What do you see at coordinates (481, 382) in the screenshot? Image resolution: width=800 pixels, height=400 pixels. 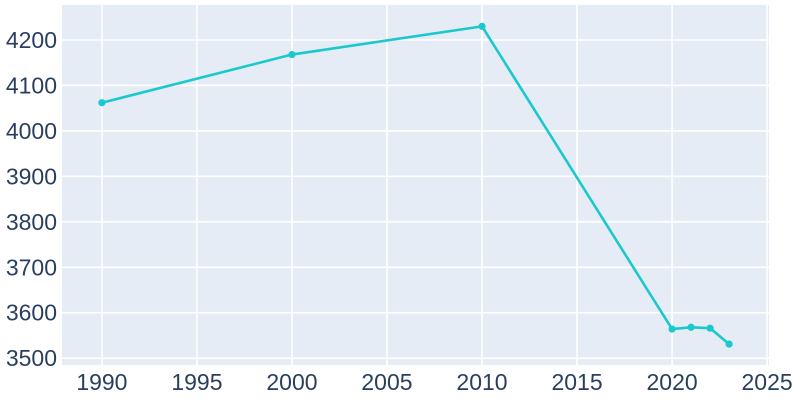 I see `x-axis-tick-label: 2010` at bounding box center [481, 382].